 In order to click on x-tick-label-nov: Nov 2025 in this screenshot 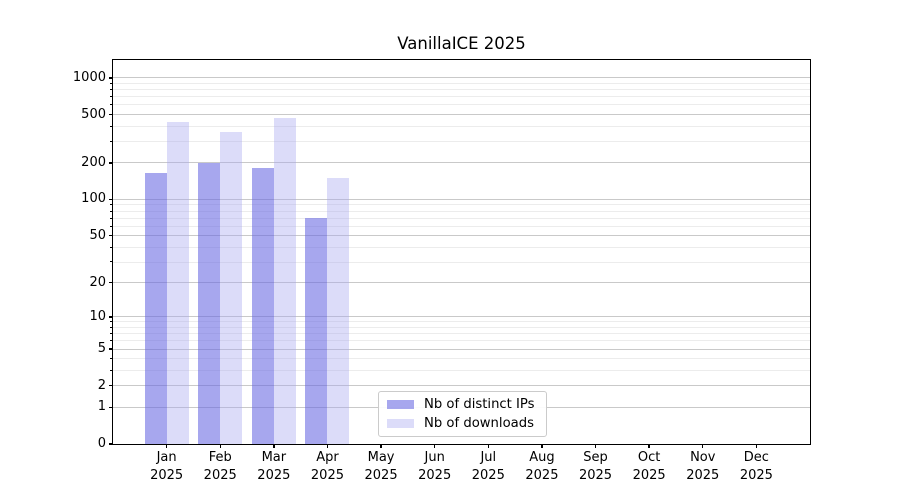, I will do `click(703, 466)`.